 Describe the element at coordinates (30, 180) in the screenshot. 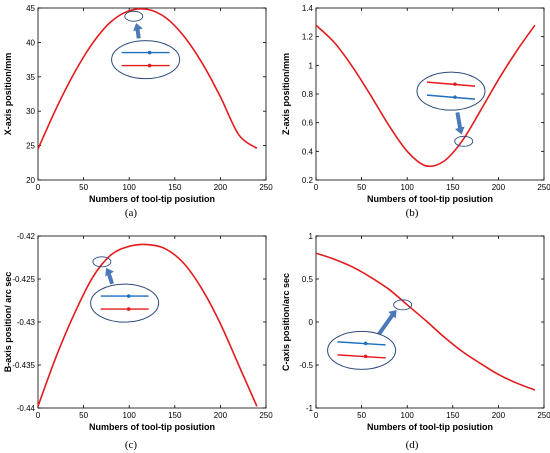

I see `y-tick-label: 20` at that location.